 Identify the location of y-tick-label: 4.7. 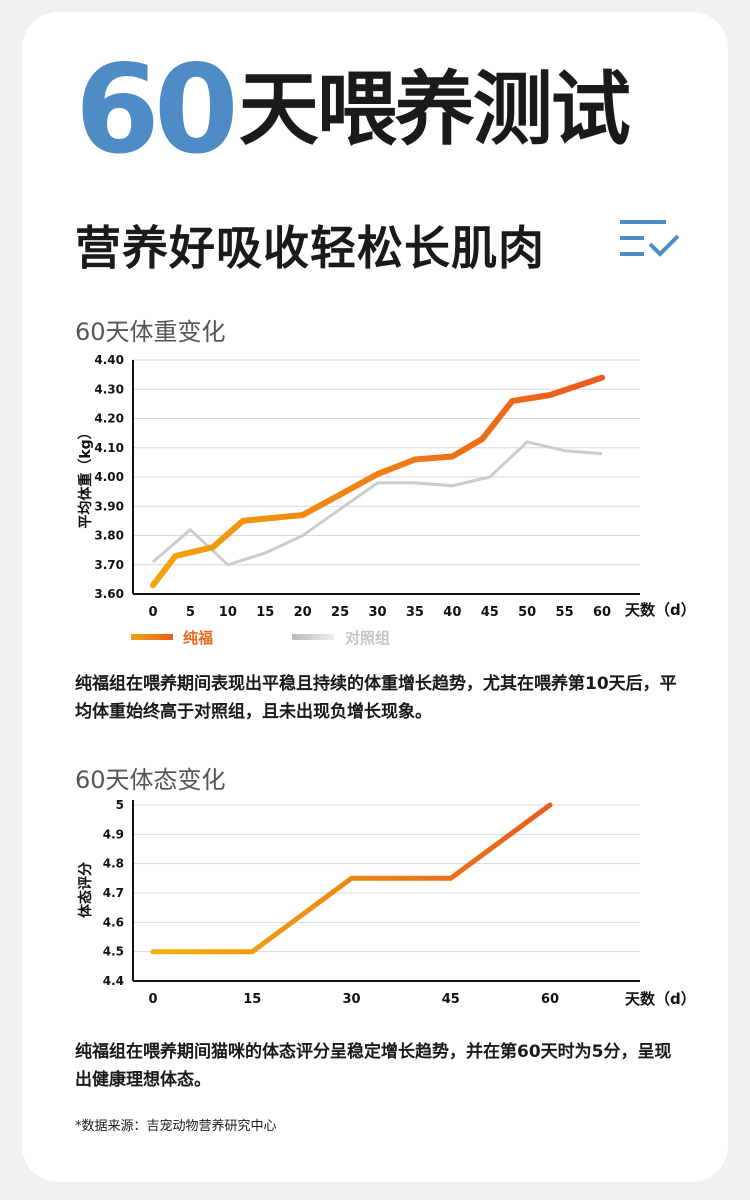
(113, 893).